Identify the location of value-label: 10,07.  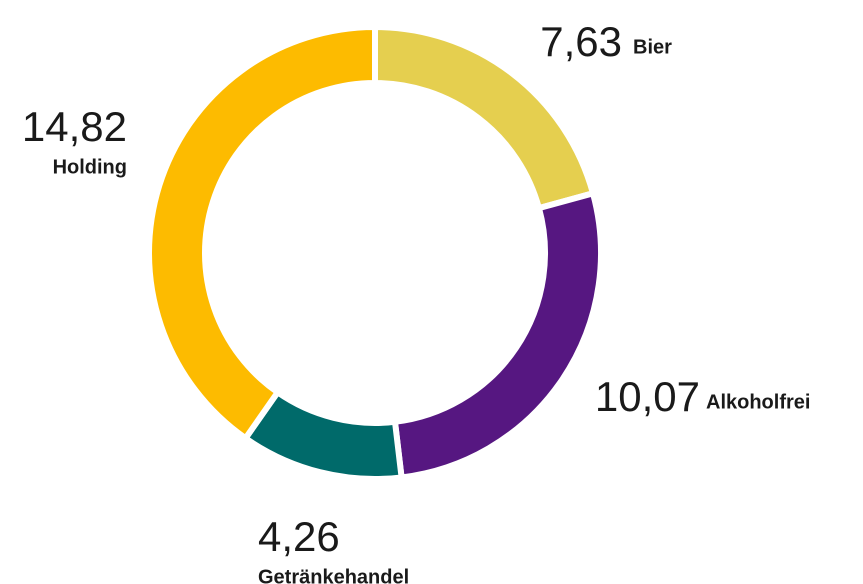
(647, 396).